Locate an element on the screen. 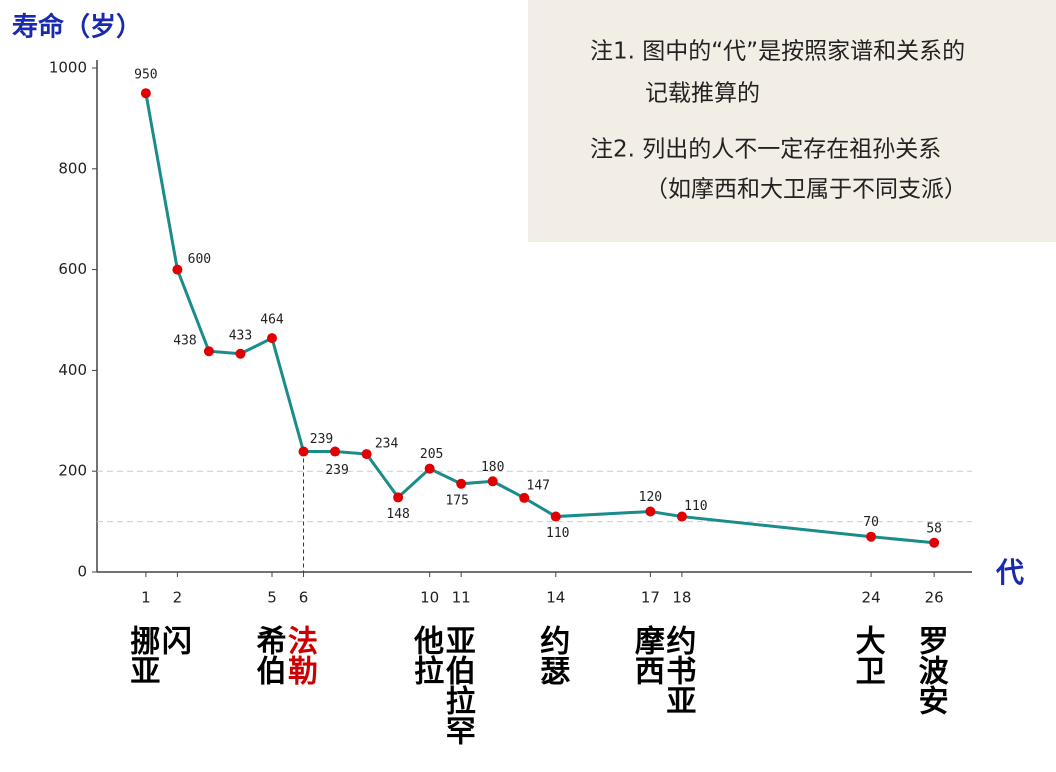  person-name: 他拉 is located at coordinates (426, 655).